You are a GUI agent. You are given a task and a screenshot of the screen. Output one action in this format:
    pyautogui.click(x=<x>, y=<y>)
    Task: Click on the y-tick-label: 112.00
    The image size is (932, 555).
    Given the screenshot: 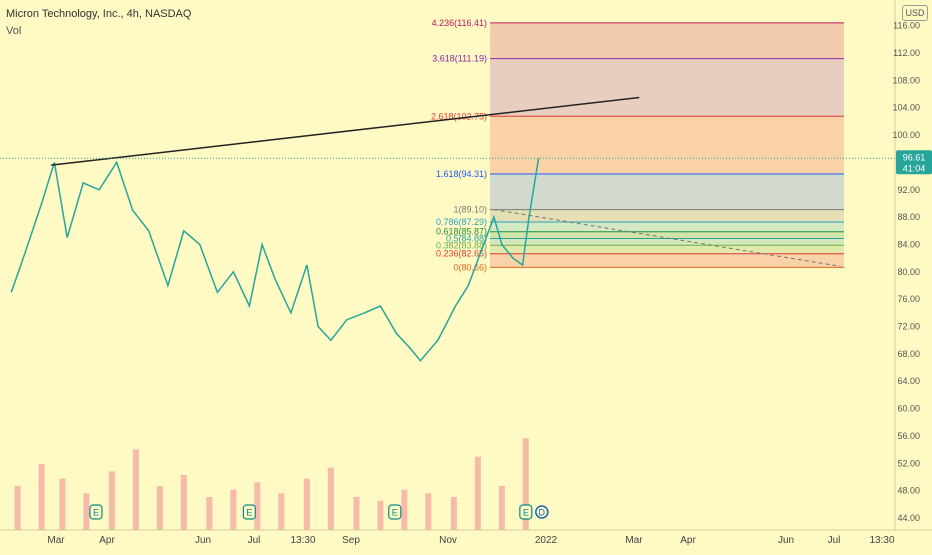 What is the action you would take?
    pyautogui.click(x=906, y=53)
    